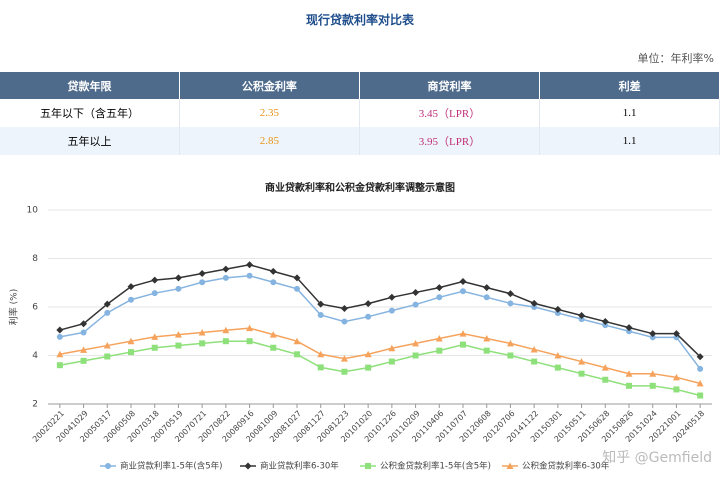 The height and width of the screenshot is (487, 720). Describe the element at coordinates (657, 457) in the screenshot. I see `watermark: 知乎 @Gemfield` at that location.